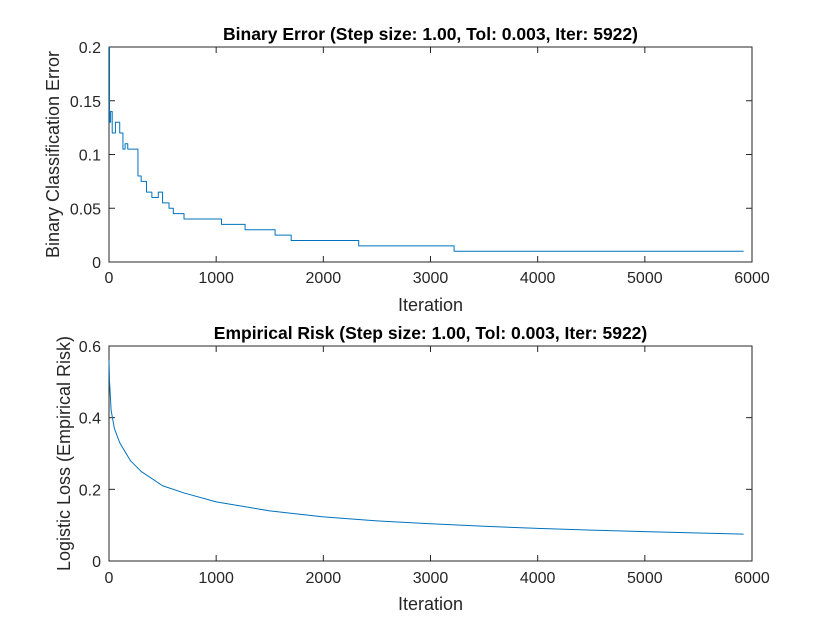 The width and height of the screenshot is (840, 635). Describe the element at coordinates (90, 48) in the screenshot. I see `binary-error-ytick-label: 0.2` at that location.